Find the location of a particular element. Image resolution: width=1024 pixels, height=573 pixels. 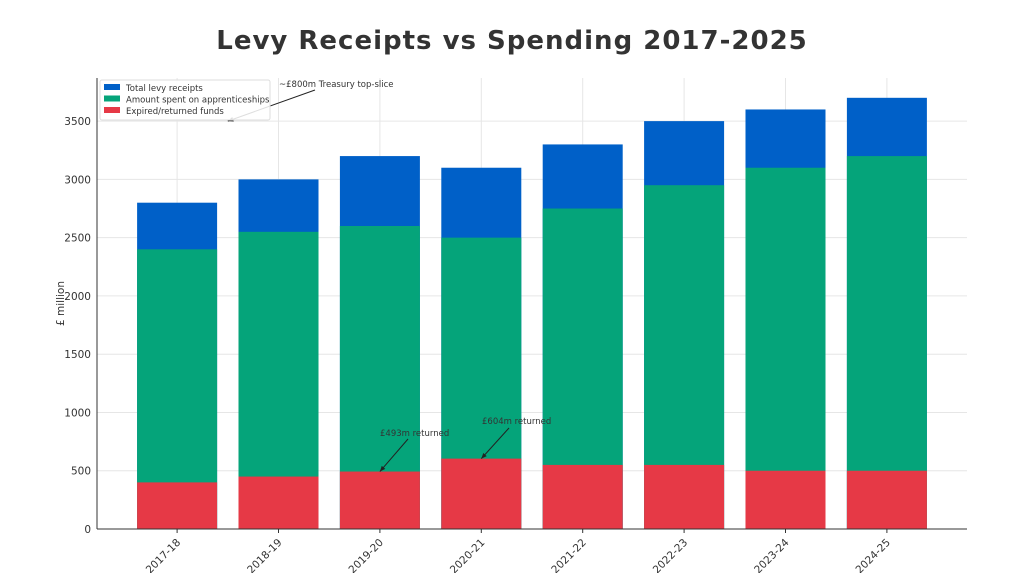

y-tick-label: 1500 is located at coordinates (77, 355).